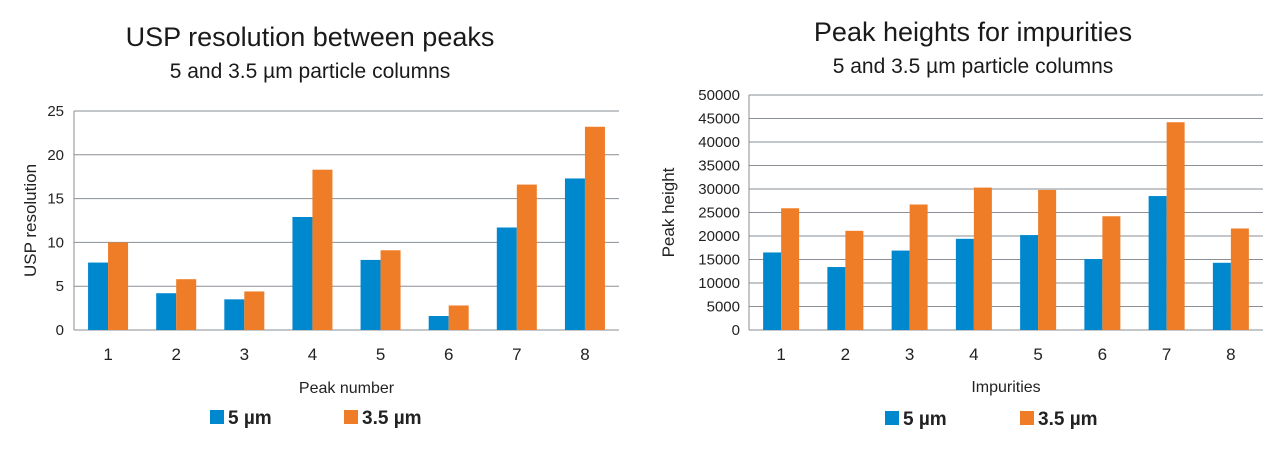  Describe the element at coordinates (55, 242) in the screenshot. I see `y-tick-label: 10` at that location.